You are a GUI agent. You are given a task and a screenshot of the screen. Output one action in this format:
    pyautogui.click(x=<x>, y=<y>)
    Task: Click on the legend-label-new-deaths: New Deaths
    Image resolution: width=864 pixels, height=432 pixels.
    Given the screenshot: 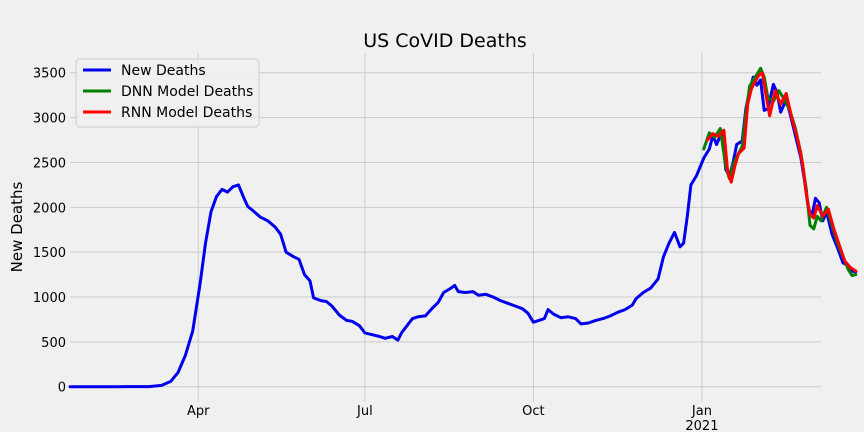 What is the action you would take?
    pyautogui.click(x=163, y=71)
    